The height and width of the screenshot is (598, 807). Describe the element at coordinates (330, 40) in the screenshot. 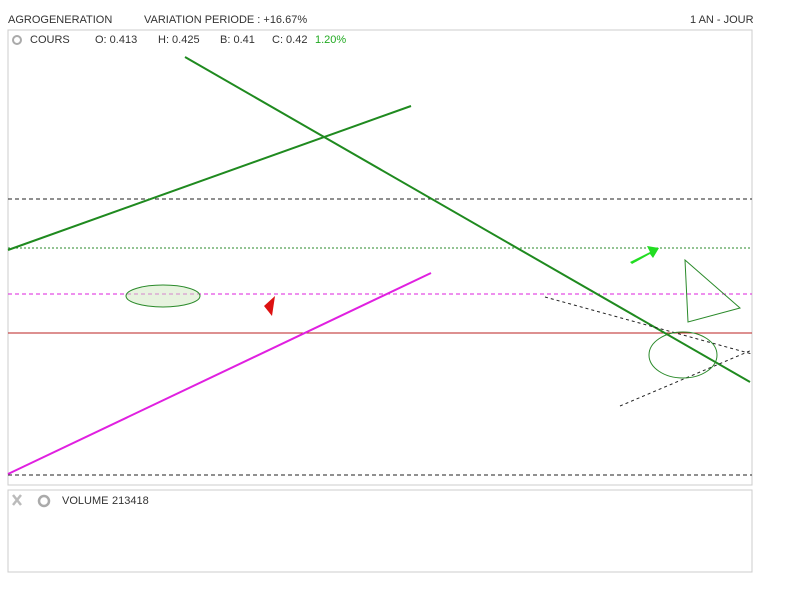

I see `legend-change: 1.20%` at that location.